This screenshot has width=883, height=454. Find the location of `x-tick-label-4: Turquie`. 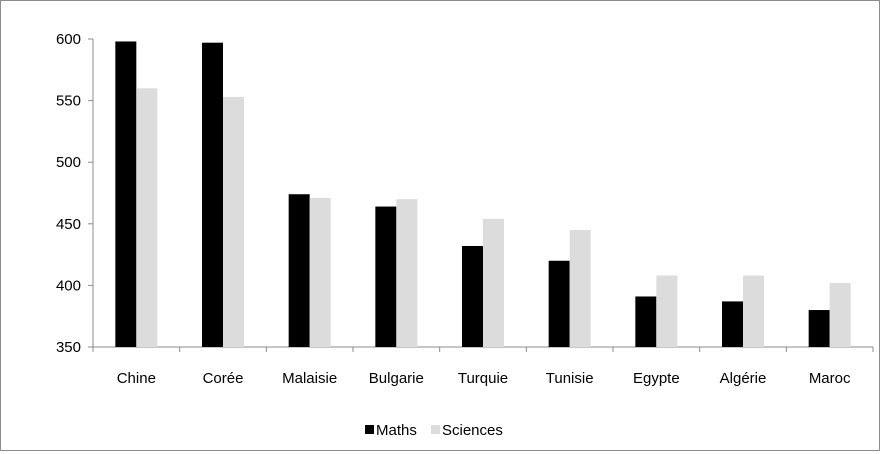

x-tick-label-4: Turquie is located at coordinates (483, 378).